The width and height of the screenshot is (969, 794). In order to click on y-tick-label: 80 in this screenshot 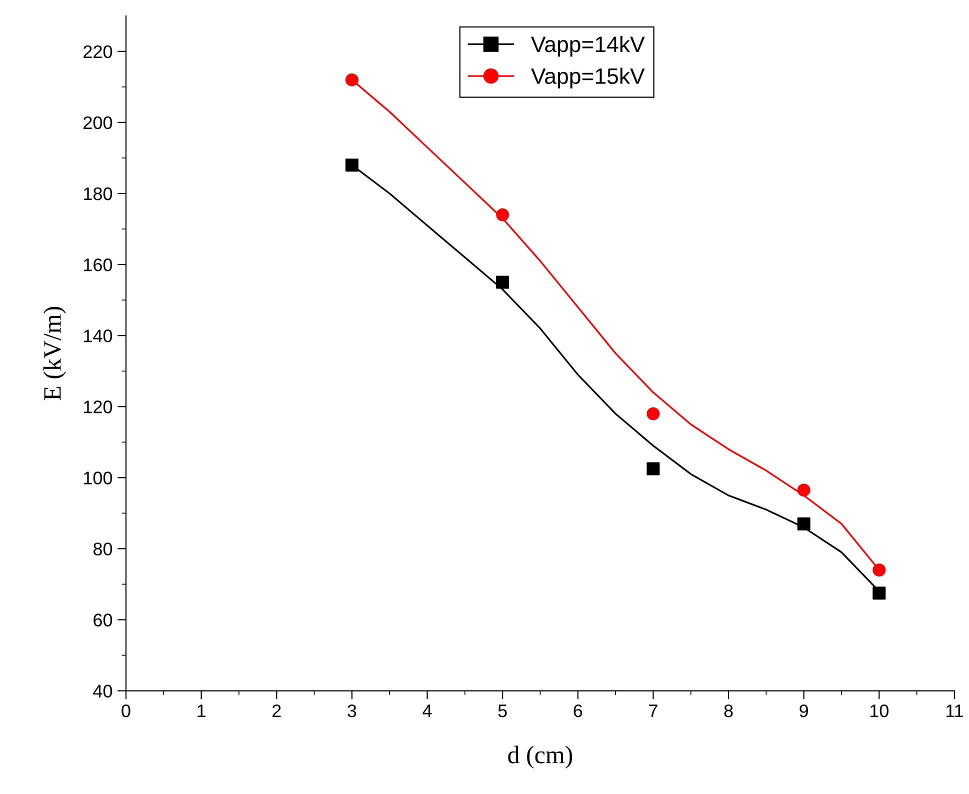, I will do `click(102, 549)`.